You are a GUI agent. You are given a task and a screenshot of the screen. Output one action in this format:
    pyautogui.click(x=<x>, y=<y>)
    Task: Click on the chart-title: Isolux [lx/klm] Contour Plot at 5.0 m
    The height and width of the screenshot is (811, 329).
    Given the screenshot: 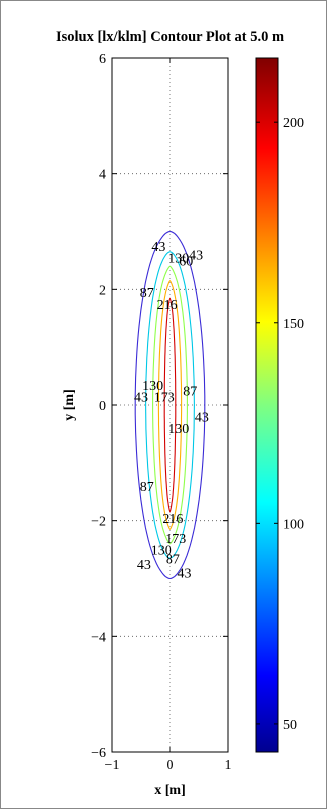 What is the action you would take?
    pyautogui.click(x=170, y=37)
    